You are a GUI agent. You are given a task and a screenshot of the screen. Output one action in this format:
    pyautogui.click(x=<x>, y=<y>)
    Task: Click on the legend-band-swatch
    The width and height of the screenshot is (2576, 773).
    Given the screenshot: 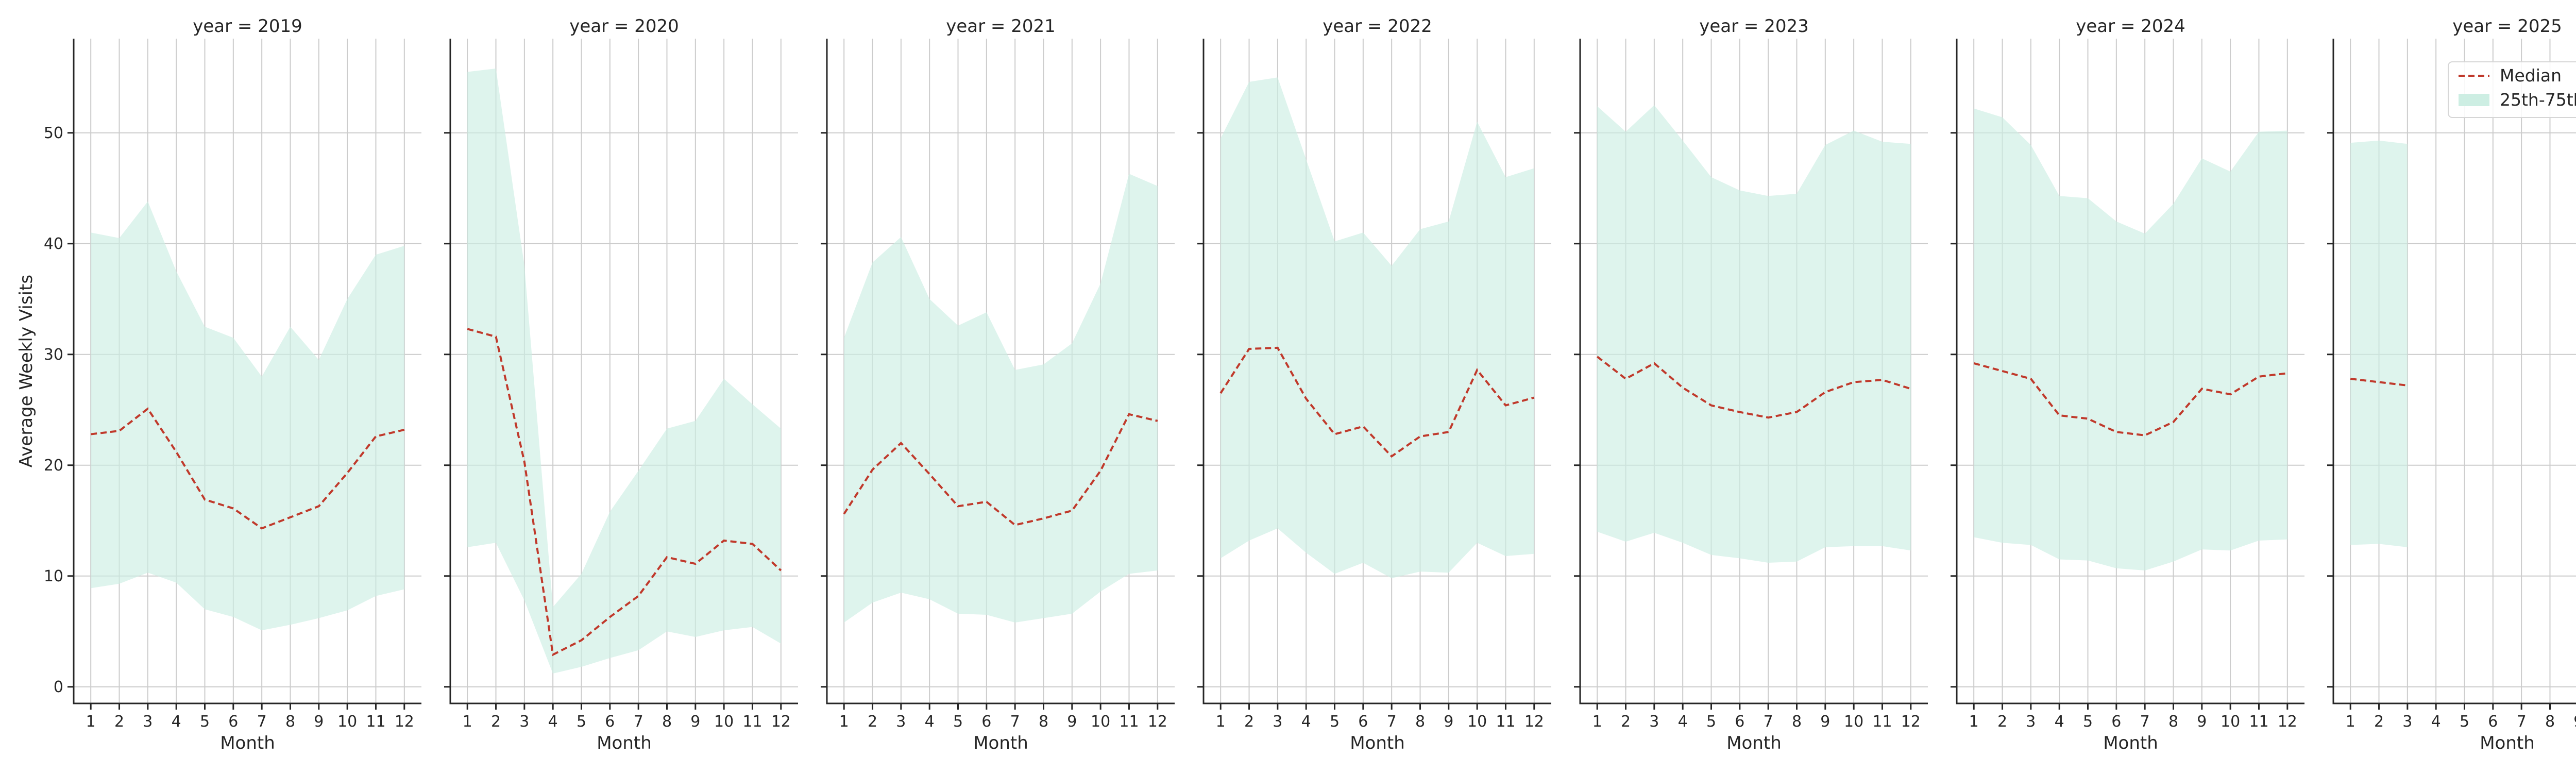 What is the action you would take?
    pyautogui.click(x=2474, y=100)
    